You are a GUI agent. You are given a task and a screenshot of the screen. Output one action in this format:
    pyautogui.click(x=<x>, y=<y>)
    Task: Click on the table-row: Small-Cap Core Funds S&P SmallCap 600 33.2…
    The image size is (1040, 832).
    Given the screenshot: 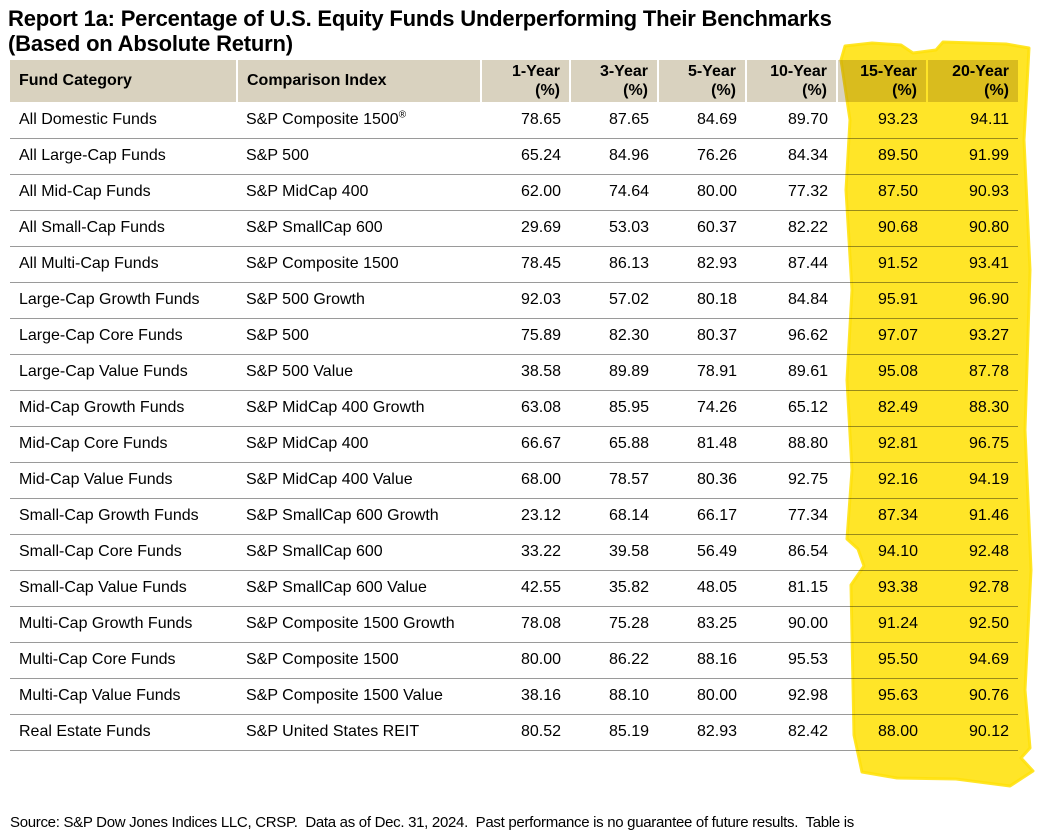 What is the action you would take?
    pyautogui.click(x=514, y=552)
    